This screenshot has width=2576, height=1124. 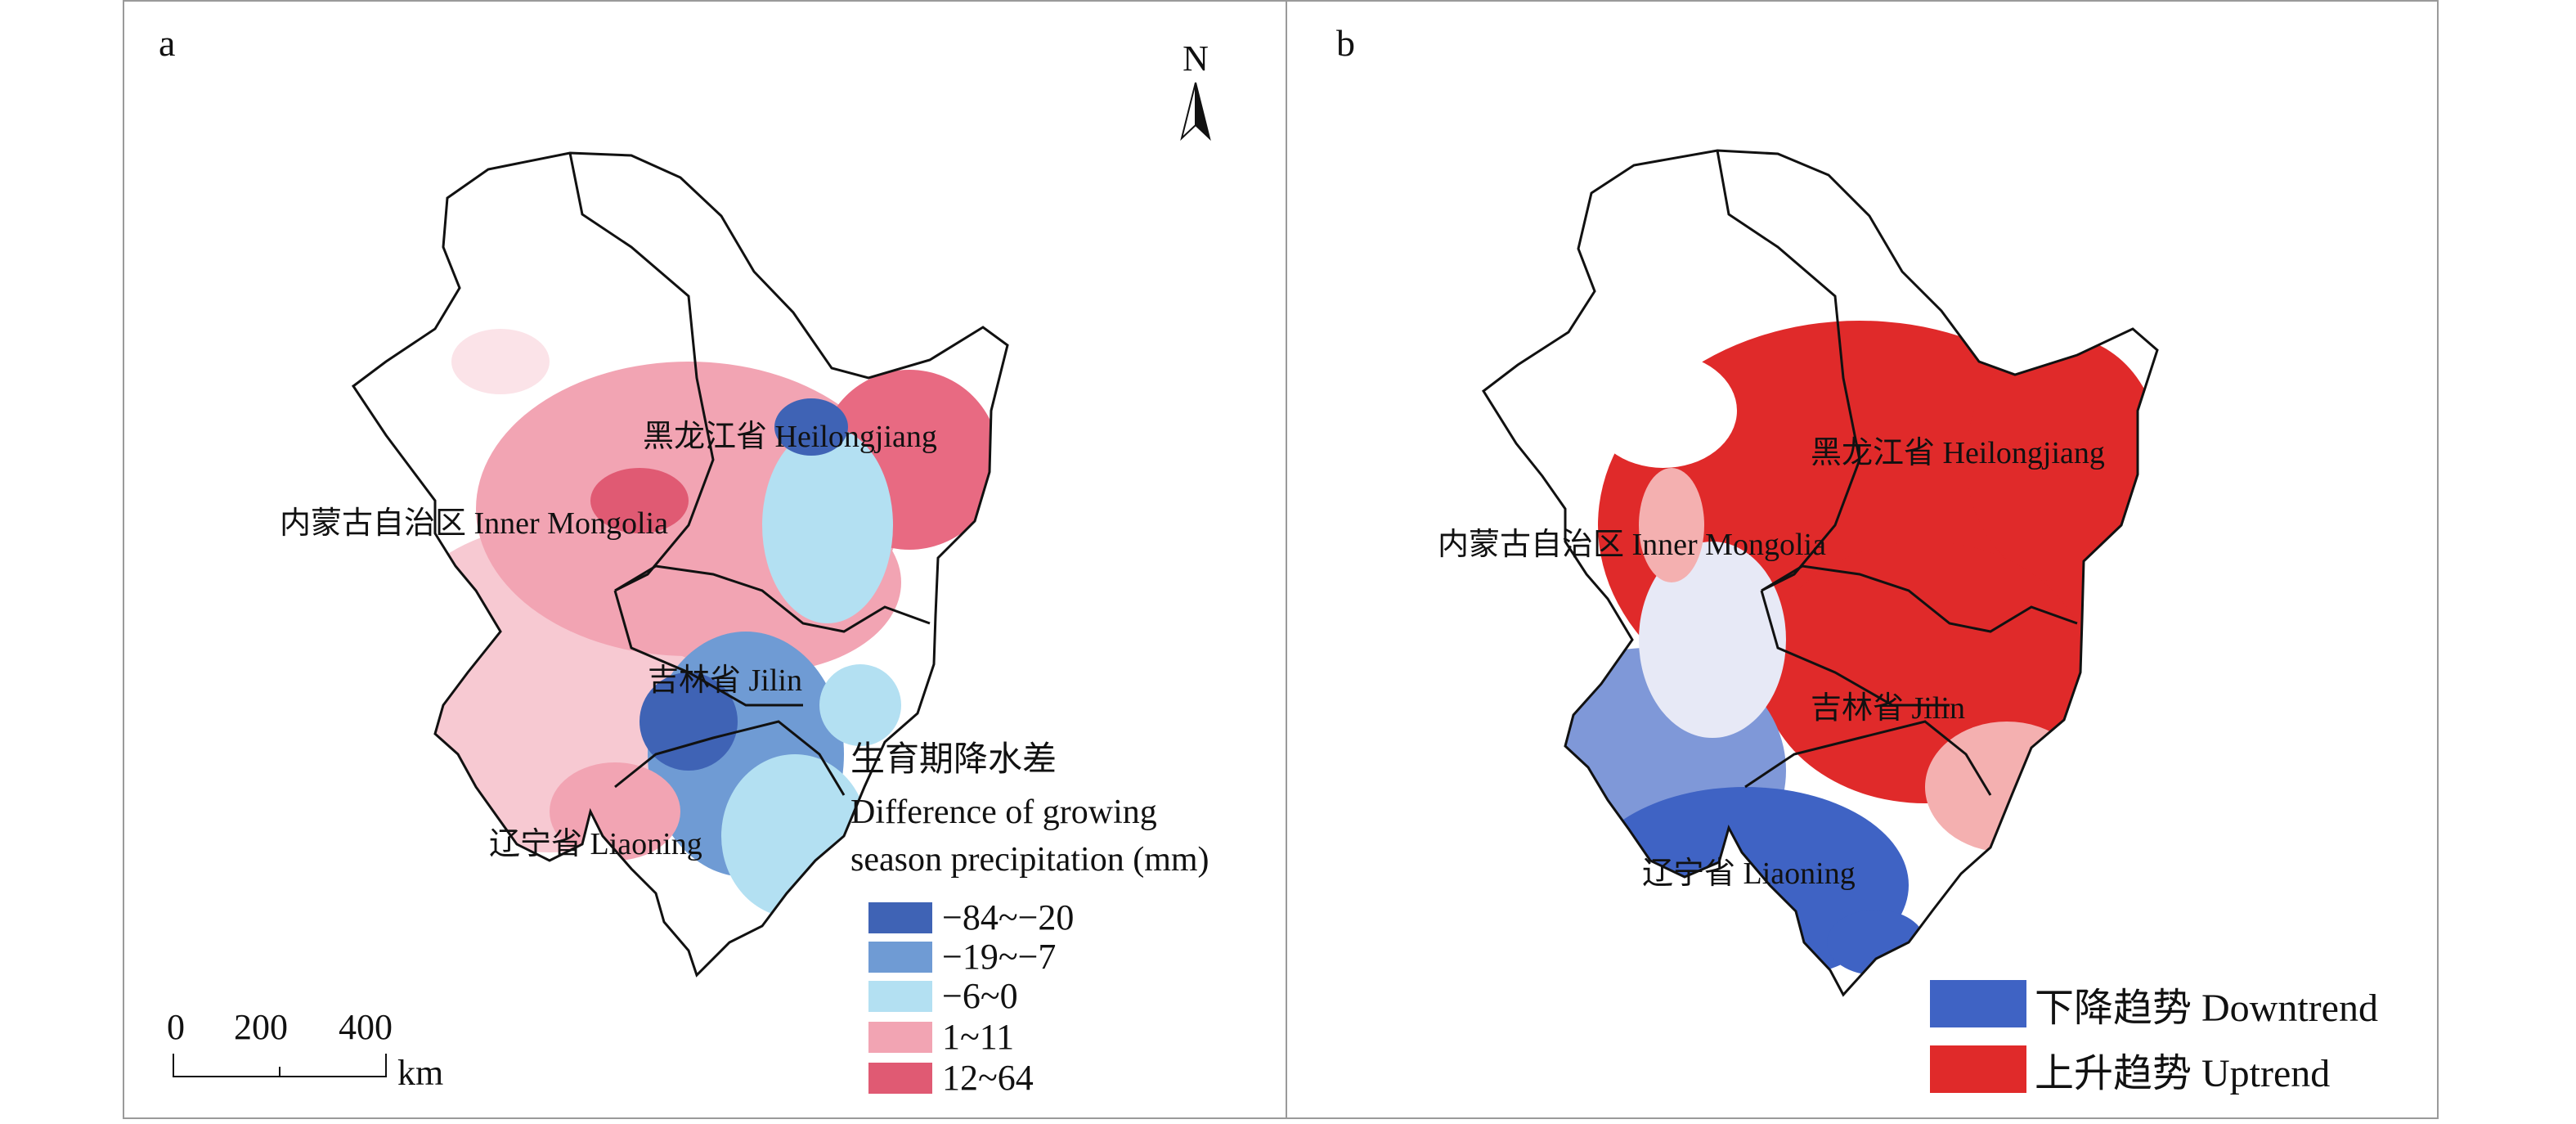 What do you see at coordinates (790, 437) in the screenshot?
I see `label-heilongjiang-a: 黑龙江省 Heilongjiang` at bounding box center [790, 437].